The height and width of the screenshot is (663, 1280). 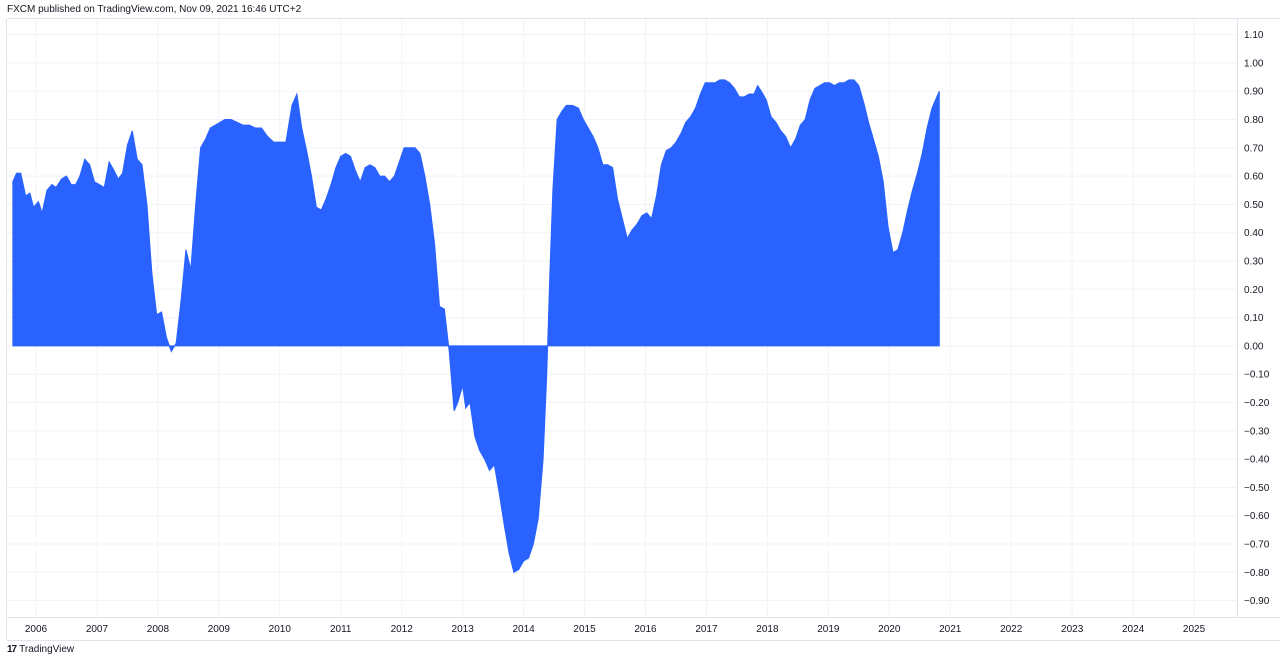 What do you see at coordinates (1257, 516) in the screenshot?
I see `y-tick-label: −0.60` at bounding box center [1257, 516].